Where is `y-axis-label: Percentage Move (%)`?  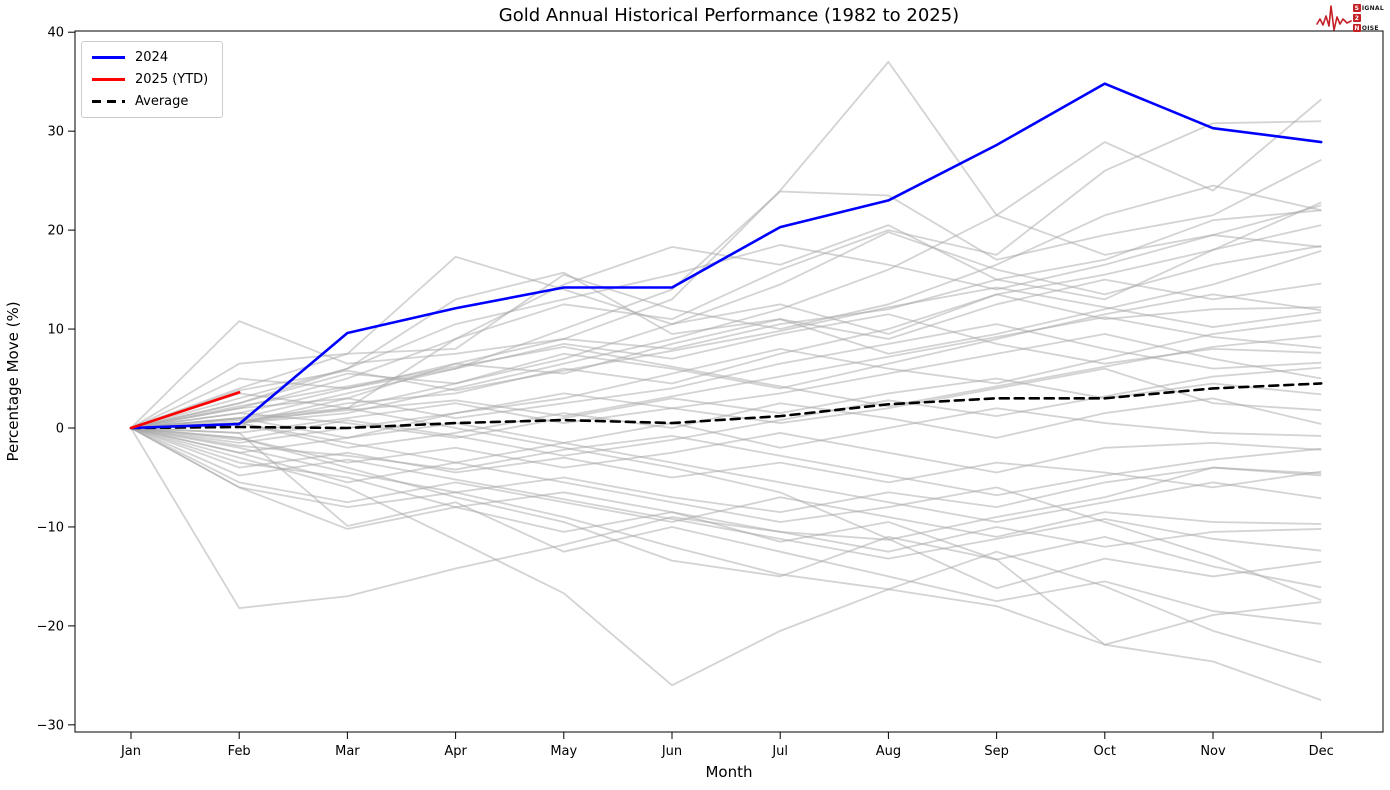 y-axis-label: Percentage Move (%) is located at coordinates (13, 381).